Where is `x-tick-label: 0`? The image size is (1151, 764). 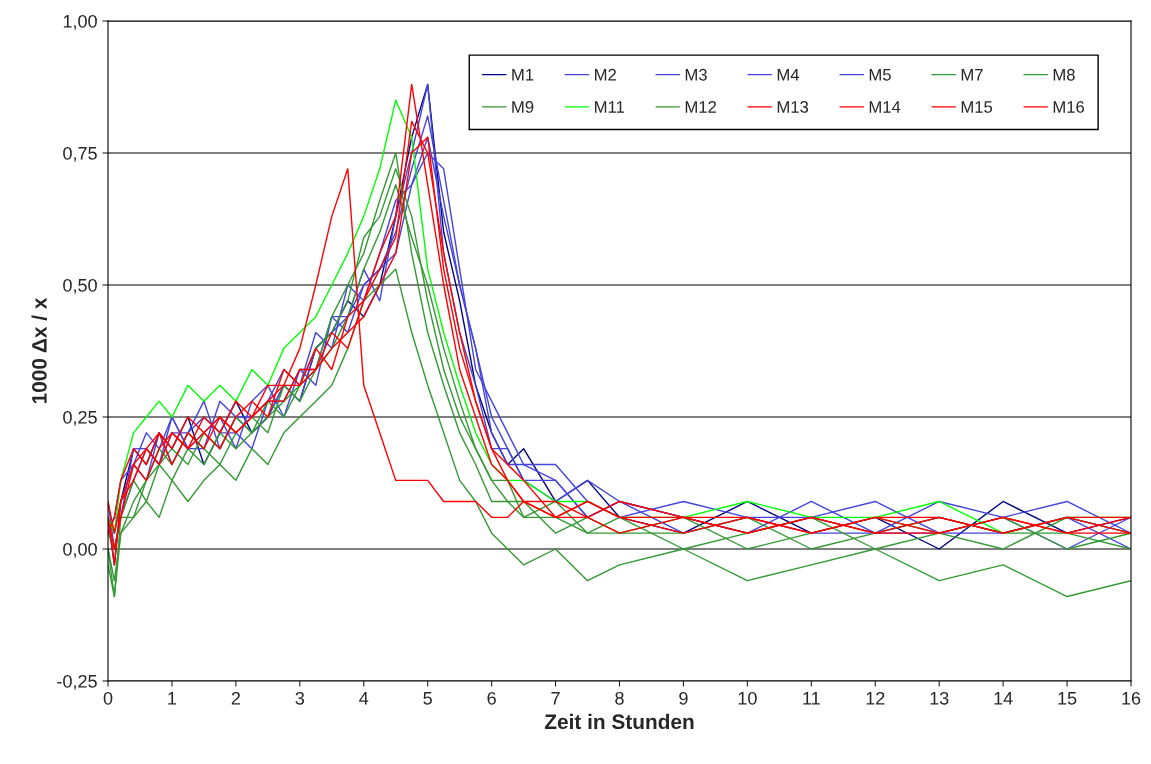 x-tick-label: 0 is located at coordinates (108, 698).